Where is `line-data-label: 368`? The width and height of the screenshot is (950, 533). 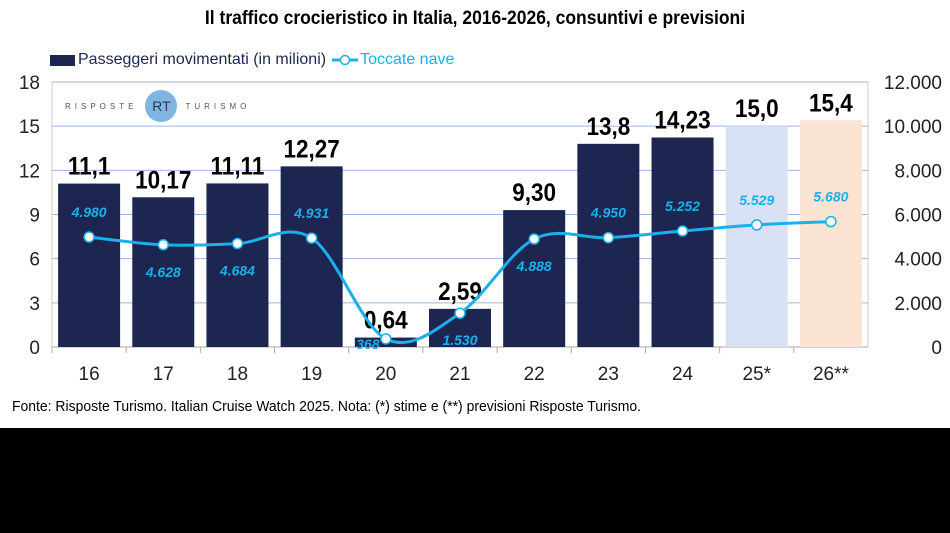
line-data-label: 368 is located at coordinates (368, 344).